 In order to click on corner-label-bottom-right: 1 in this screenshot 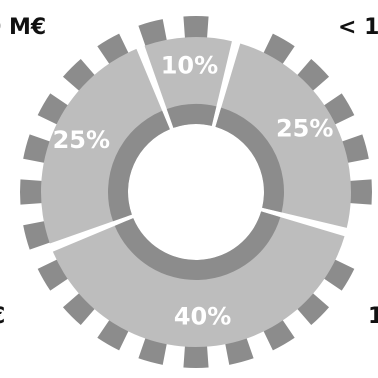, I will do `click(373, 316)`.